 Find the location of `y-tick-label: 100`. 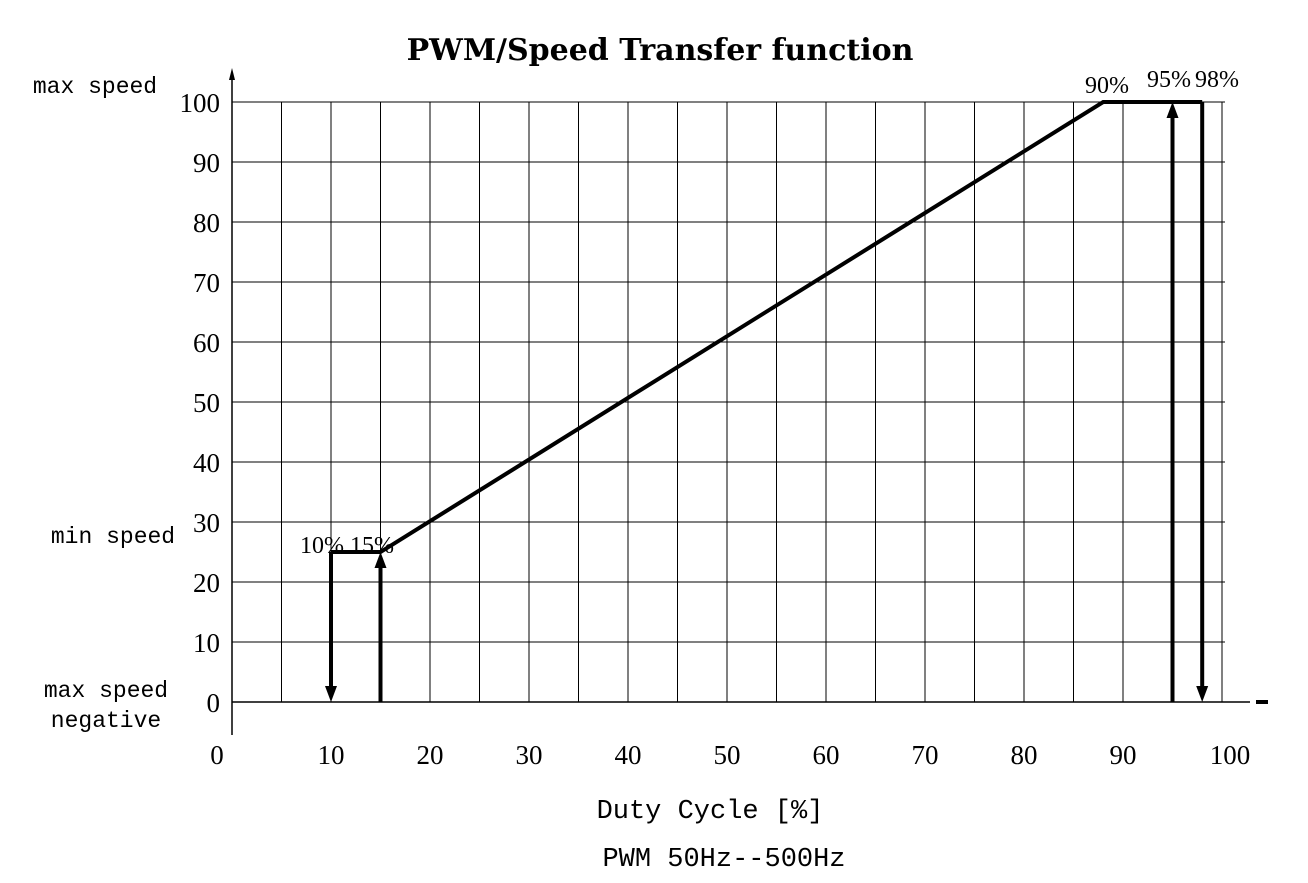

y-tick-label: 100 is located at coordinates (200, 103).